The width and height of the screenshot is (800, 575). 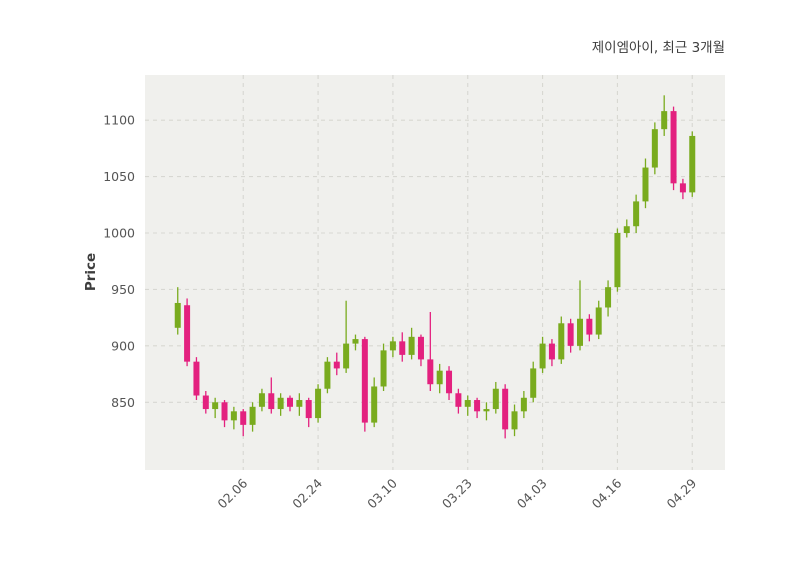 I want to click on x-tick-label: 02.06, so click(x=232, y=493).